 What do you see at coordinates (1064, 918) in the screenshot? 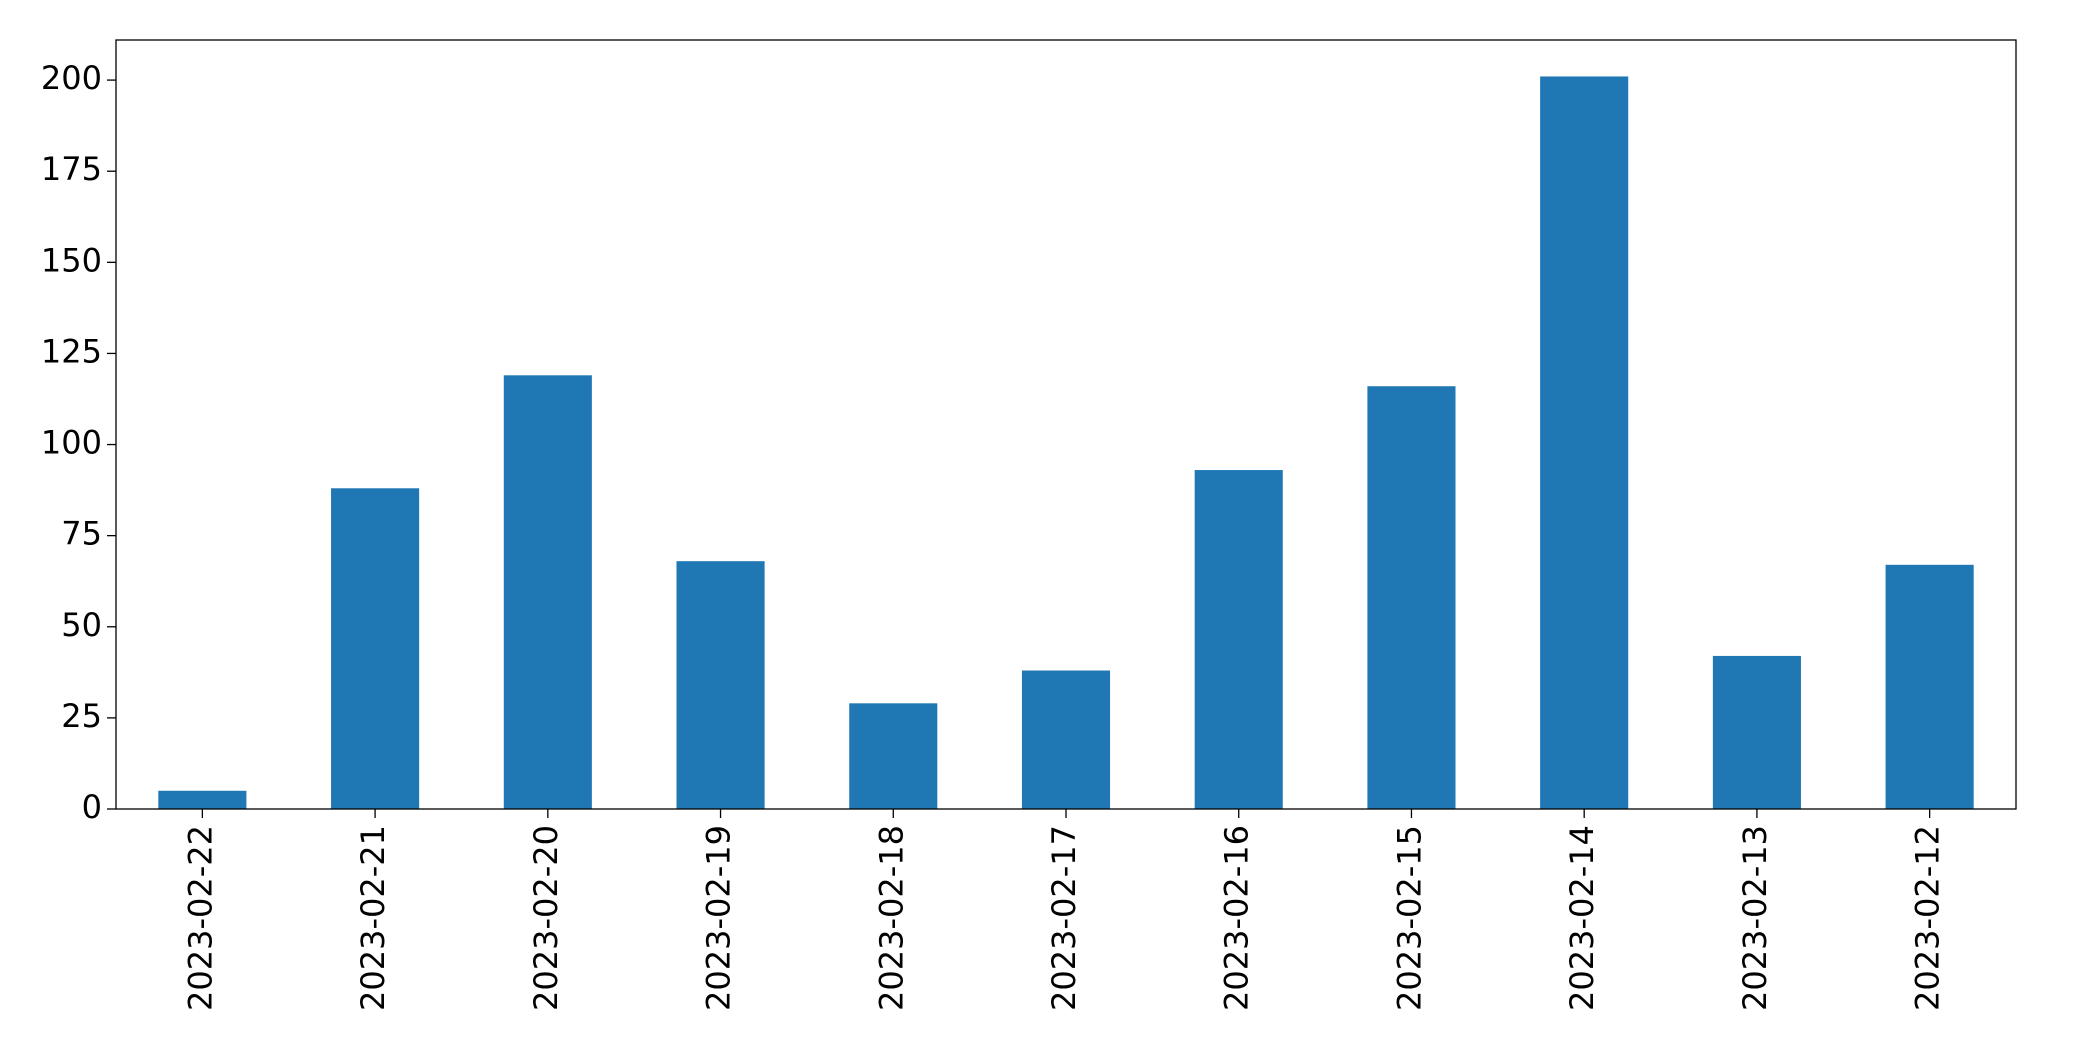
I see `x-tick-label: 2023-02-17` at bounding box center [1064, 918].